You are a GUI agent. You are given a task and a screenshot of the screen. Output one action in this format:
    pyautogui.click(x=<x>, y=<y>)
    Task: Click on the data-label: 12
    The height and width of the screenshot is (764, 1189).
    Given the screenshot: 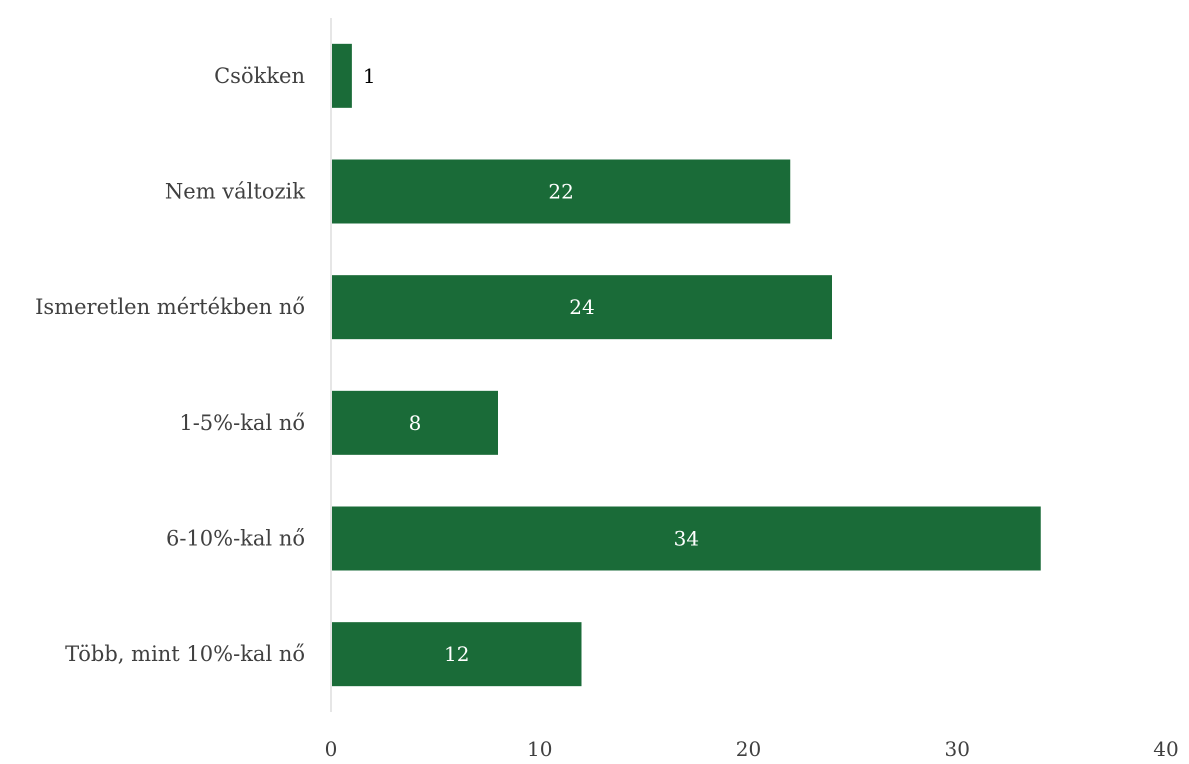 What is the action you would take?
    pyautogui.click(x=456, y=654)
    